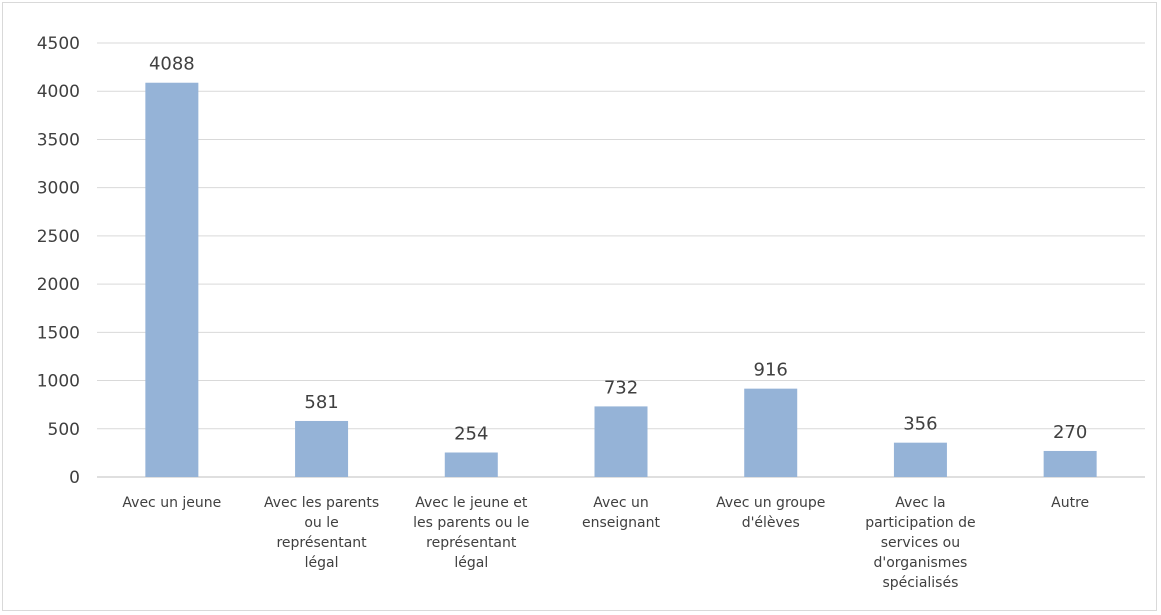 The image size is (1161, 615). Describe the element at coordinates (920, 563) in the screenshot. I see `category-label-line: d'organismes` at that location.